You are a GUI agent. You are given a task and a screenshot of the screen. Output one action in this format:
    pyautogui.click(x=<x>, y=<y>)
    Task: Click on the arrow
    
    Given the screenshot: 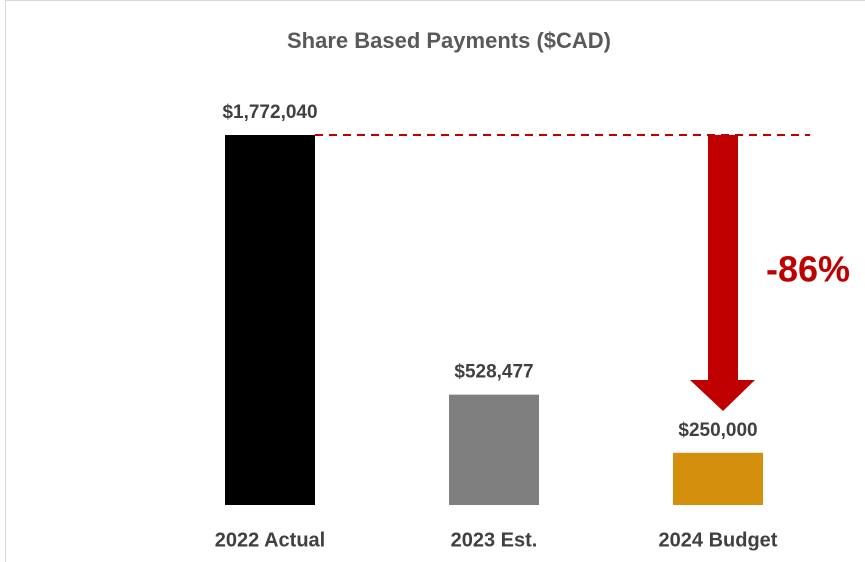 What is the action you would take?
    pyautogui.click(x=722, y=273)
    